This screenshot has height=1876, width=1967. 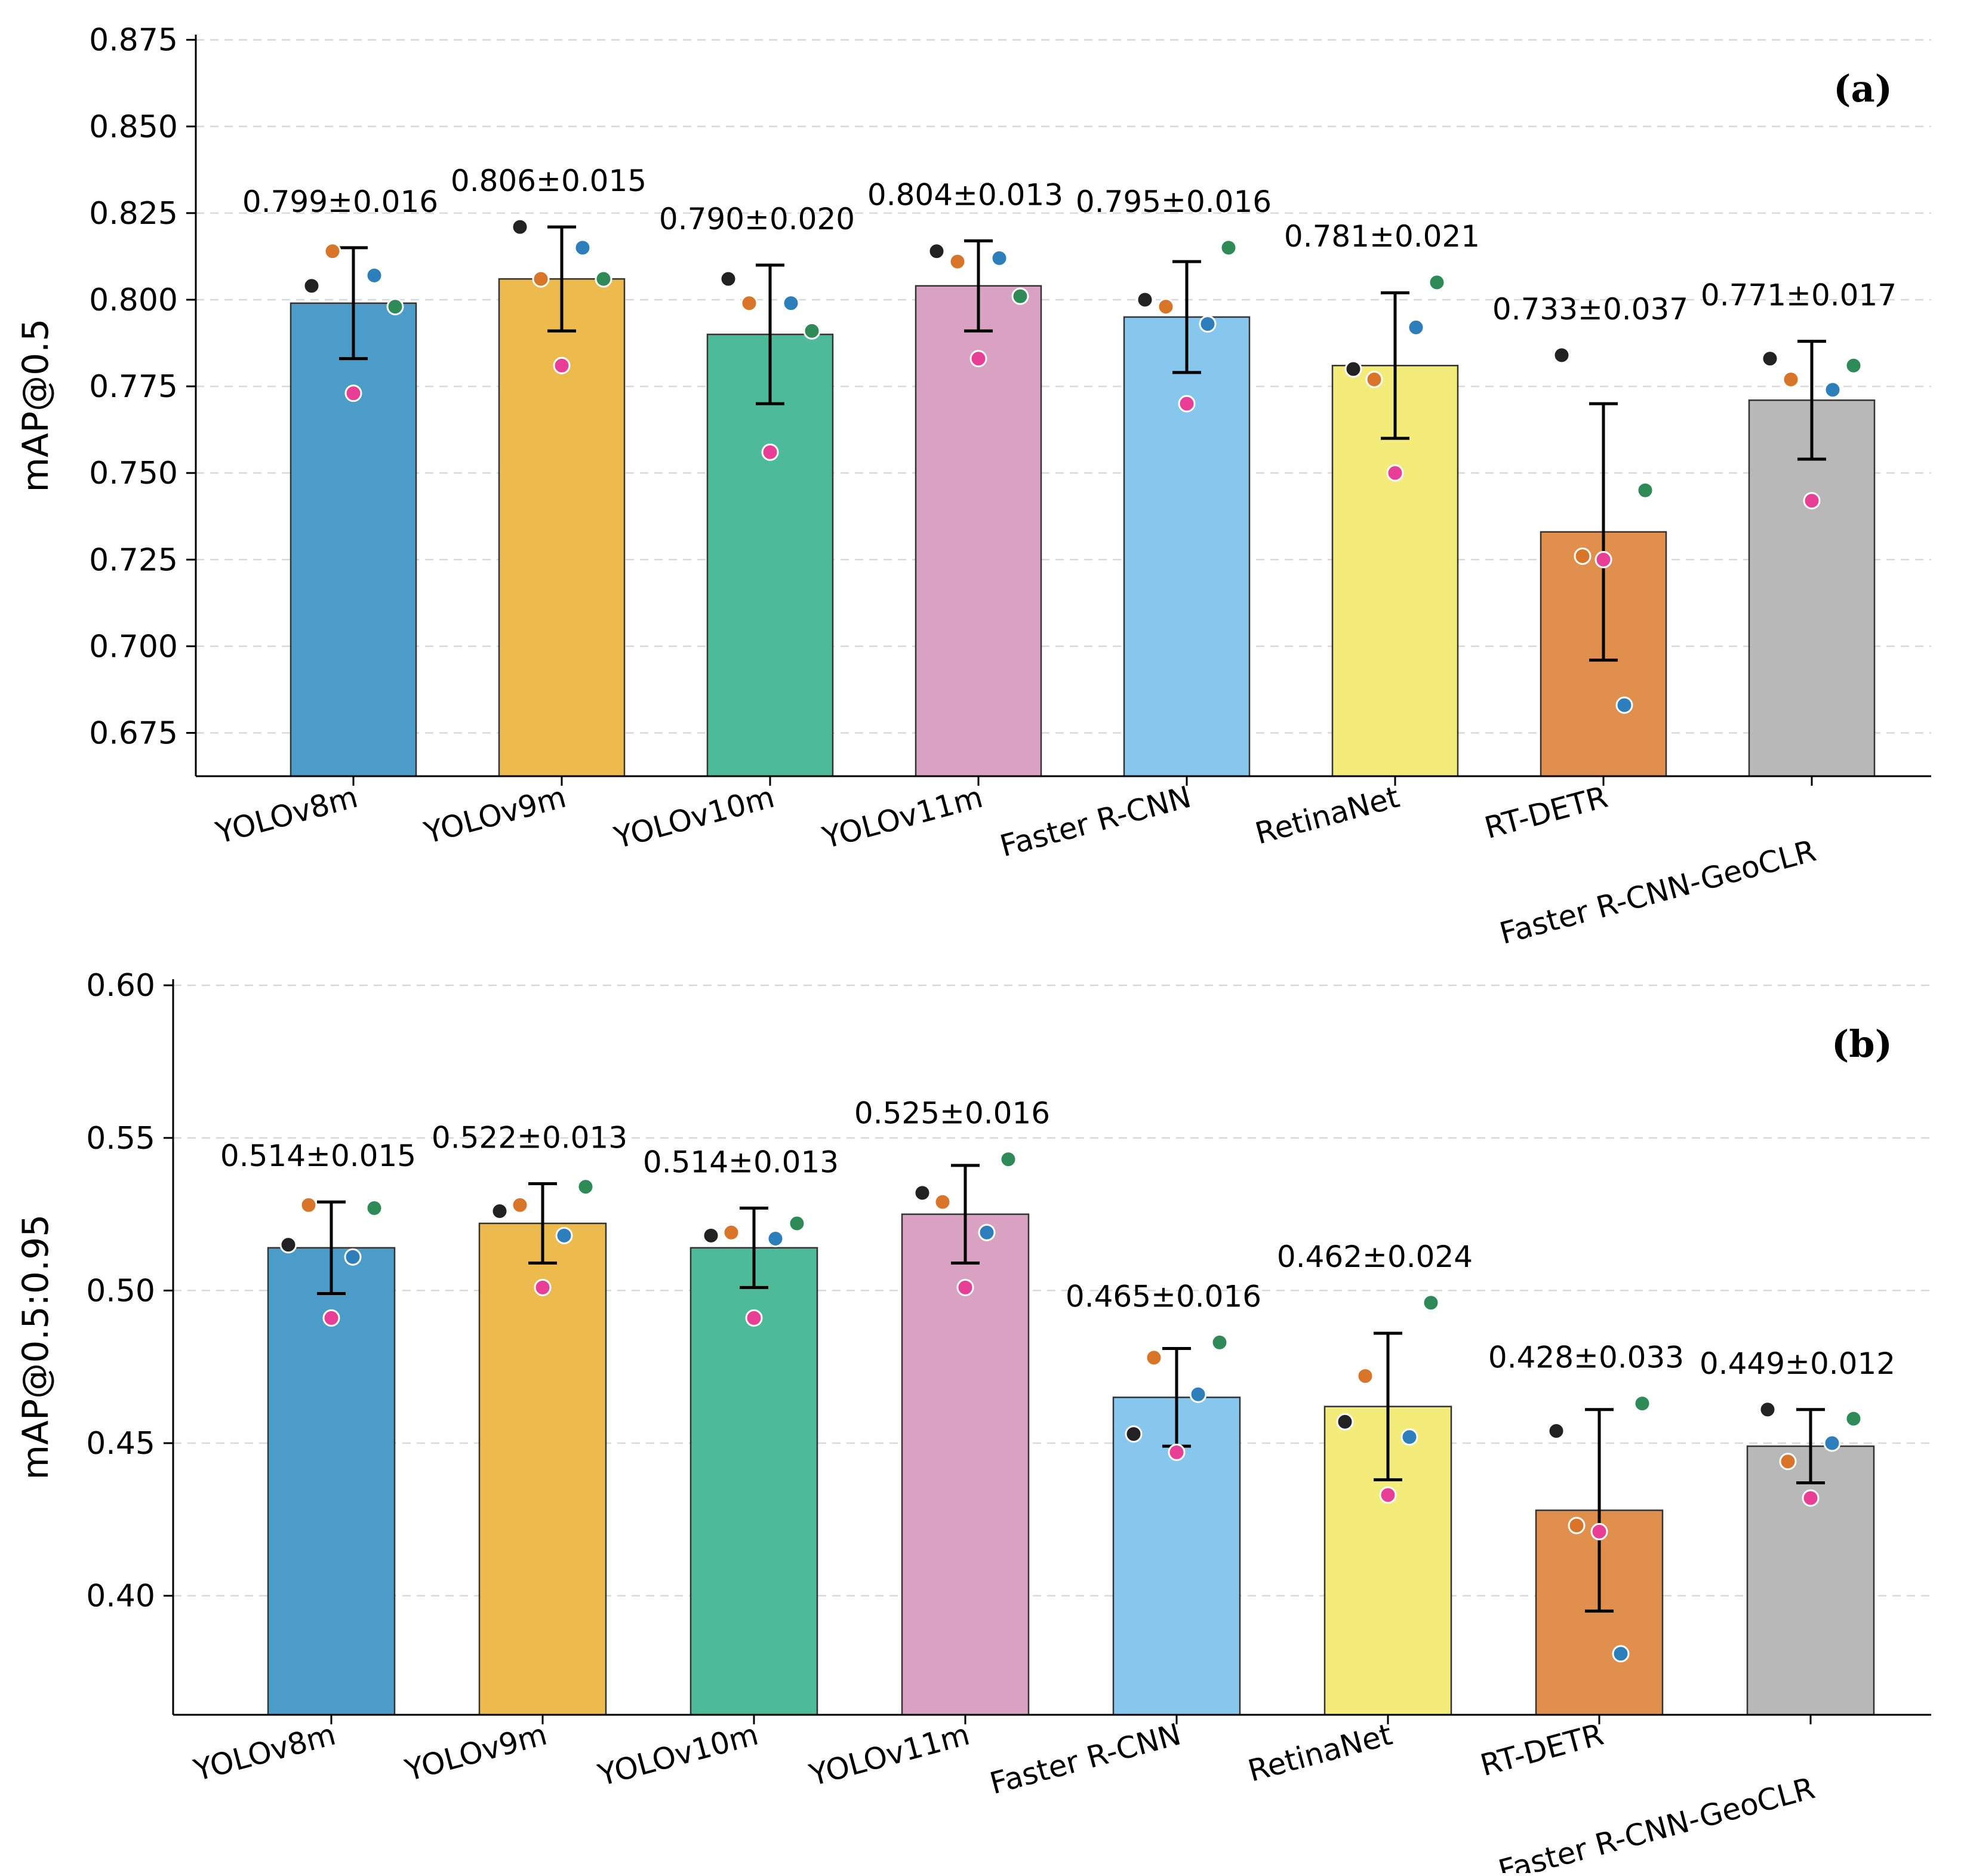 I want to click on x-tick-label: Faster R-CNN, so click(x=1095, y=822).